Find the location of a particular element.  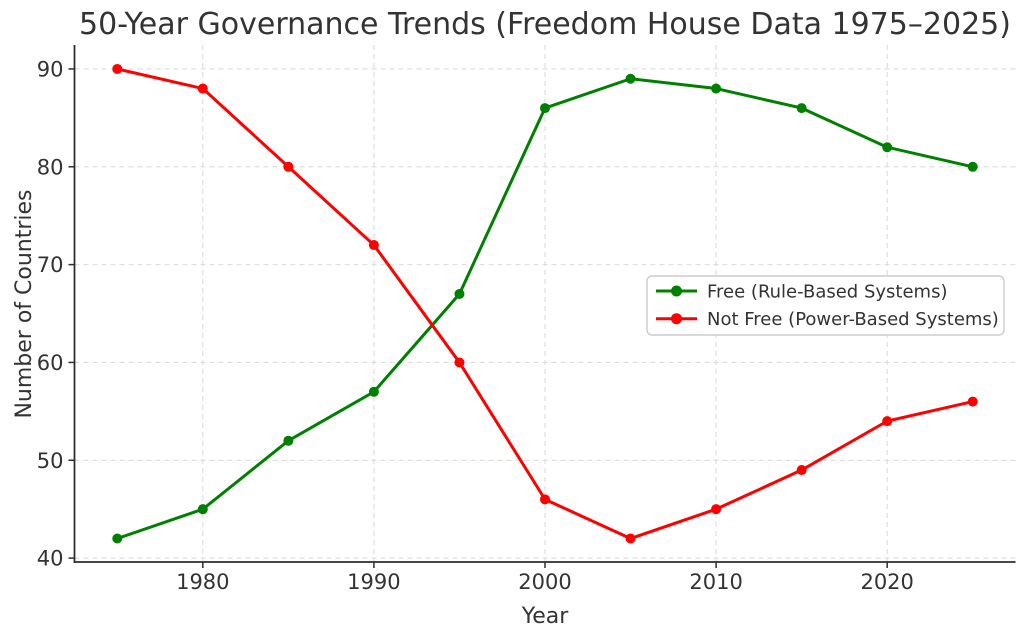

y-tick-label: 80 is located at coordinates (50, 167).